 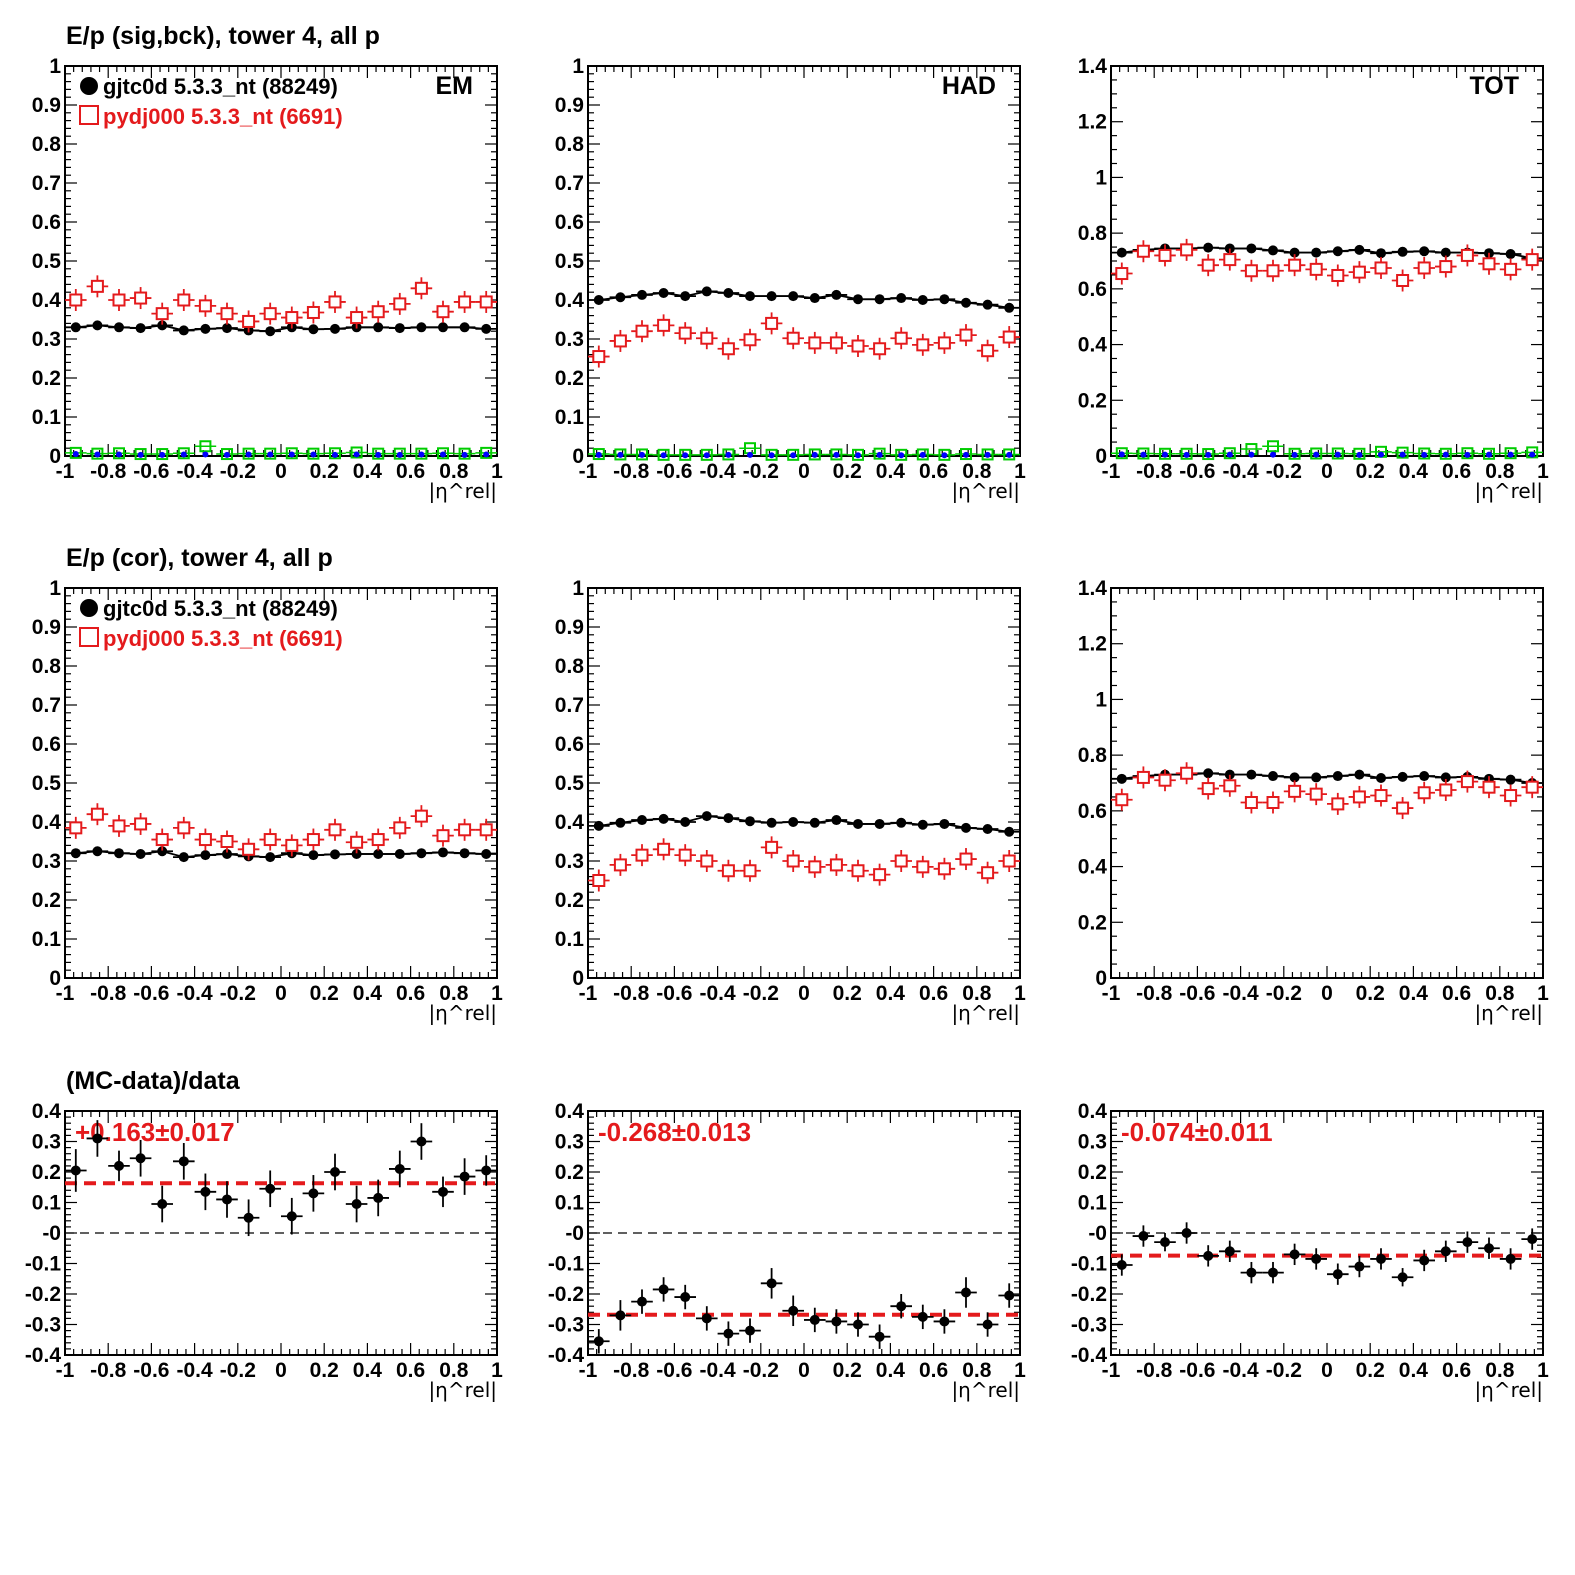 I want to click on y-tick-label: 0.8, so click(x=570, y=144).